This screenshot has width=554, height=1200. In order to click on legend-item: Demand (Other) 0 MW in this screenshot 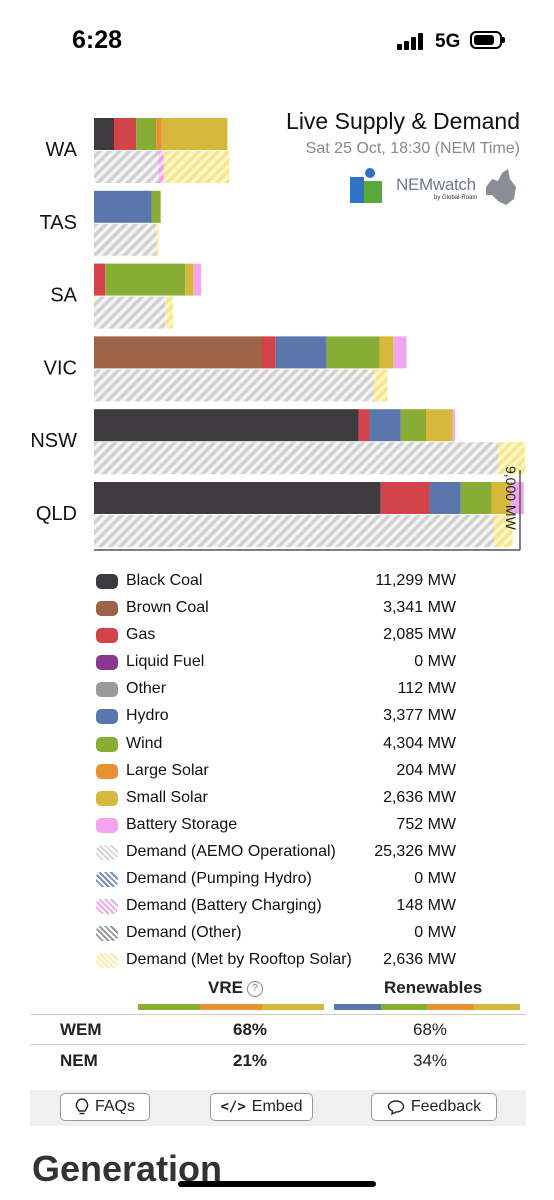, I will do `click(296, 935)`.